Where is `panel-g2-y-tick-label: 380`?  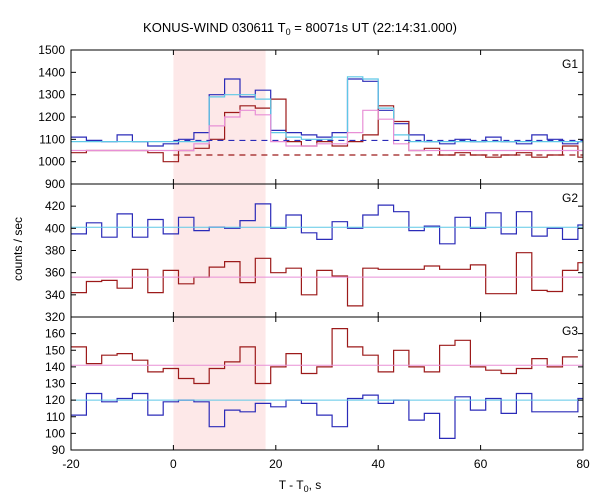
panel-g2-y-tick-label: 380 is located at coordinates (55, 251).